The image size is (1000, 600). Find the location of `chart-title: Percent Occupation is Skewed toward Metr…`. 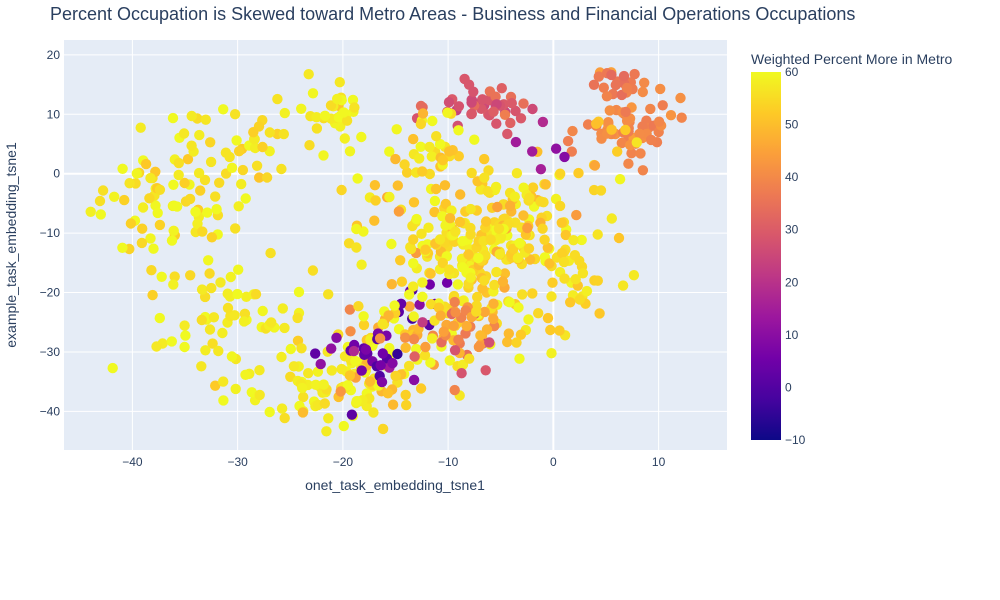

chart-title: Percent Occupation is Skewed toward Metr… is located at coordinates (452, 14).